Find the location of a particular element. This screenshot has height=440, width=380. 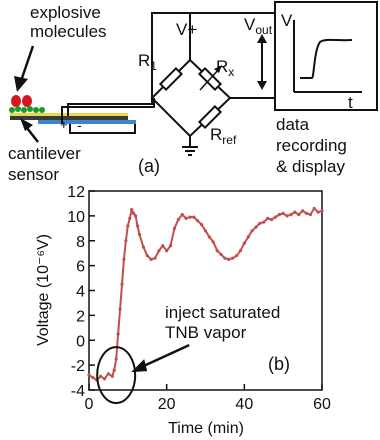

display-t-label: t is located at coordinates (350, 102).